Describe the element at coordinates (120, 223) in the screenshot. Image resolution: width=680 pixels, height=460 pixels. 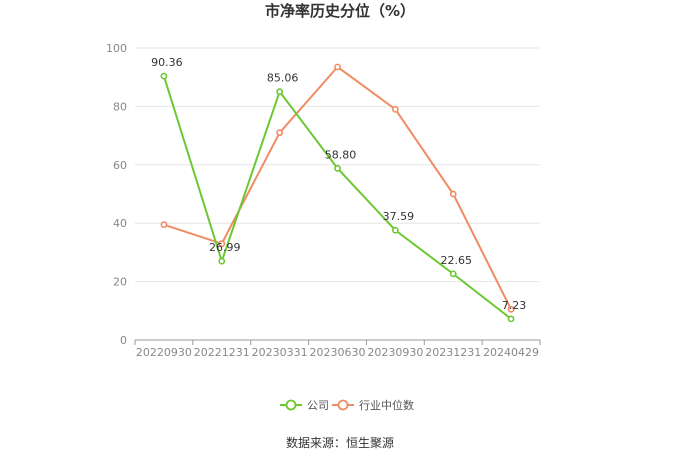
I see `y-tick-label-40: 40` at that location.